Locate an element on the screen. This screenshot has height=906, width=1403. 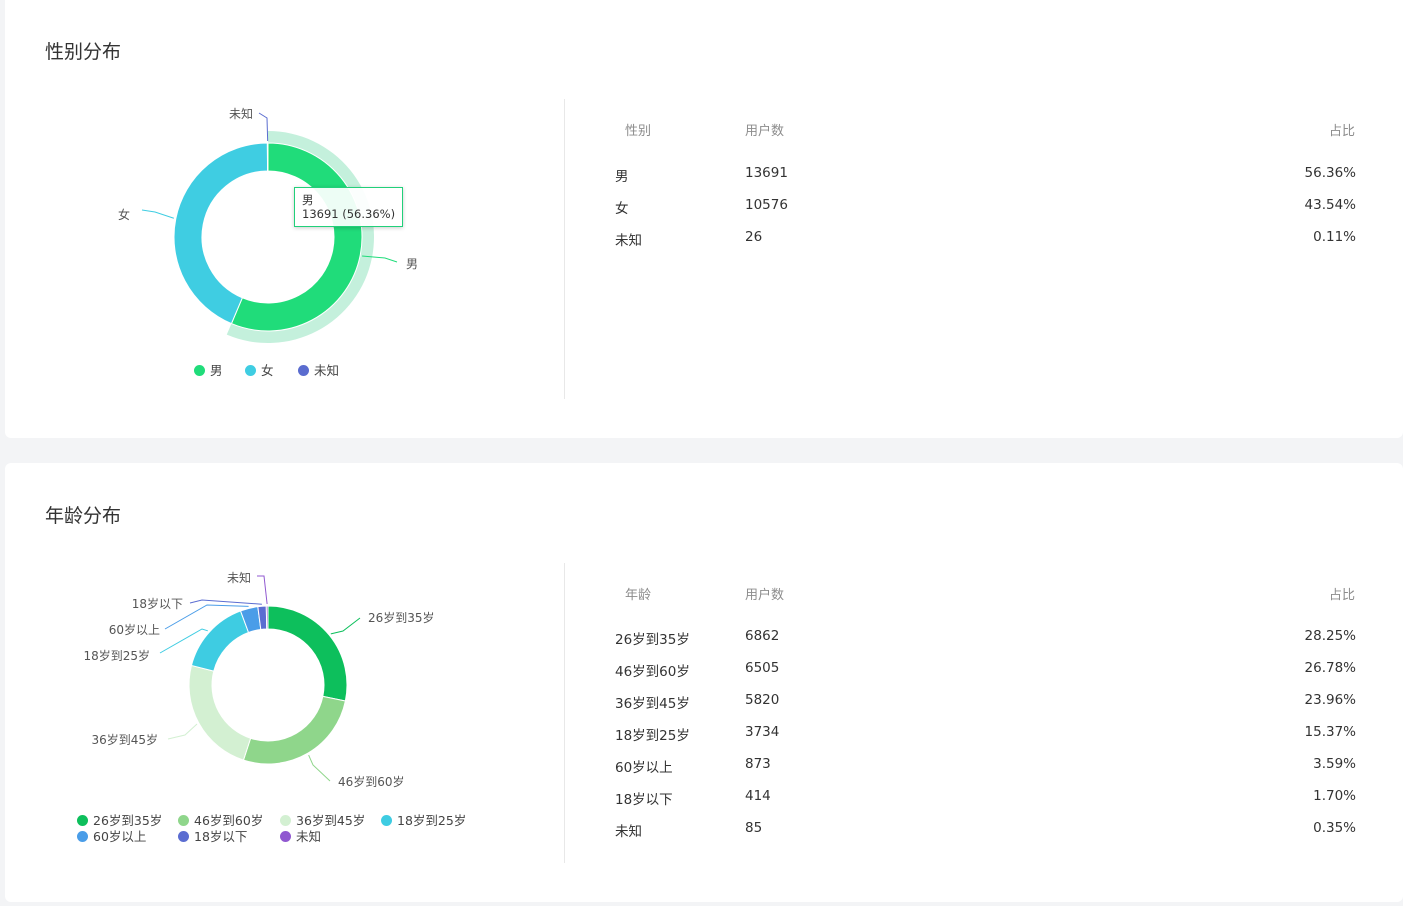
cell-ratio: 0.11% is located at coordinates (1334, 237).